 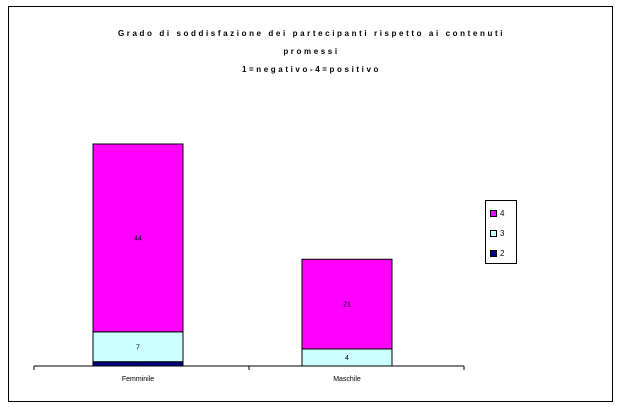 I want to click on legend-label-3: 3, so click(x=502, y=233).